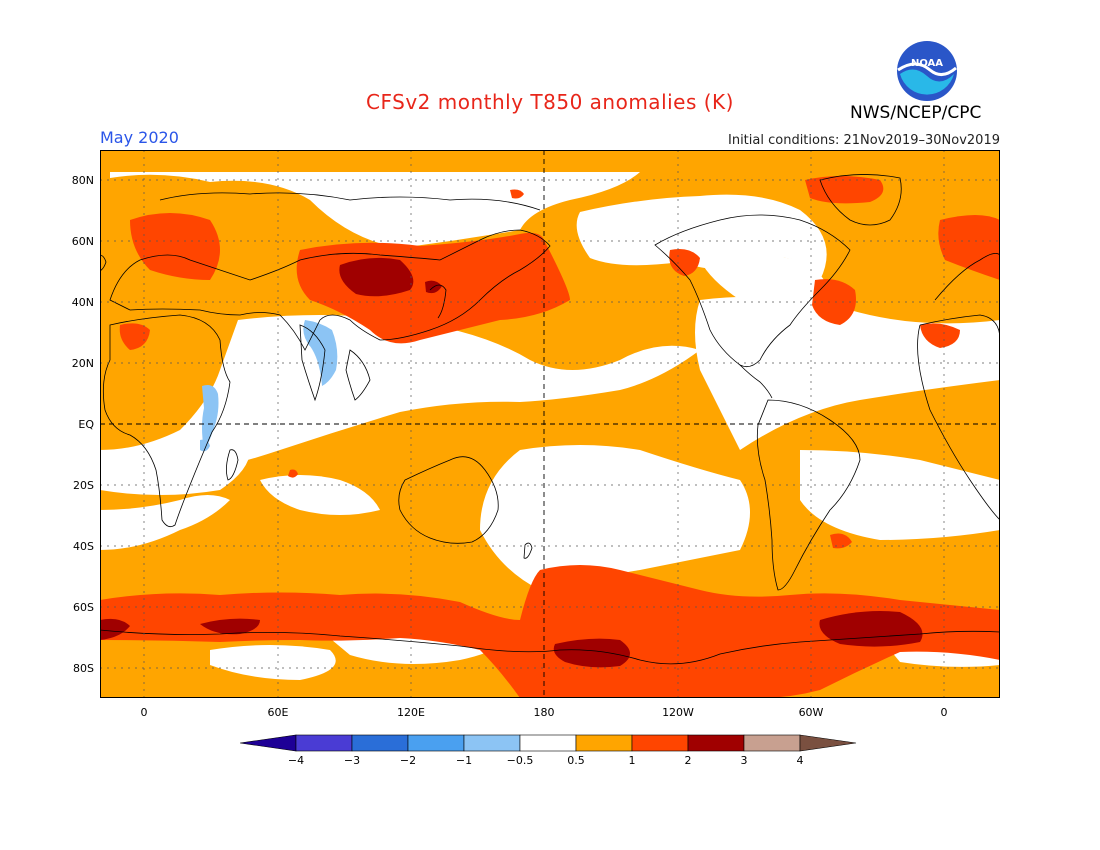 This screenshot has width=1100, height=850. What do you see at coordinates (411, 712) in the screenshot?
I see `x-tick-label: 120E` at bounding box center [411, 712].